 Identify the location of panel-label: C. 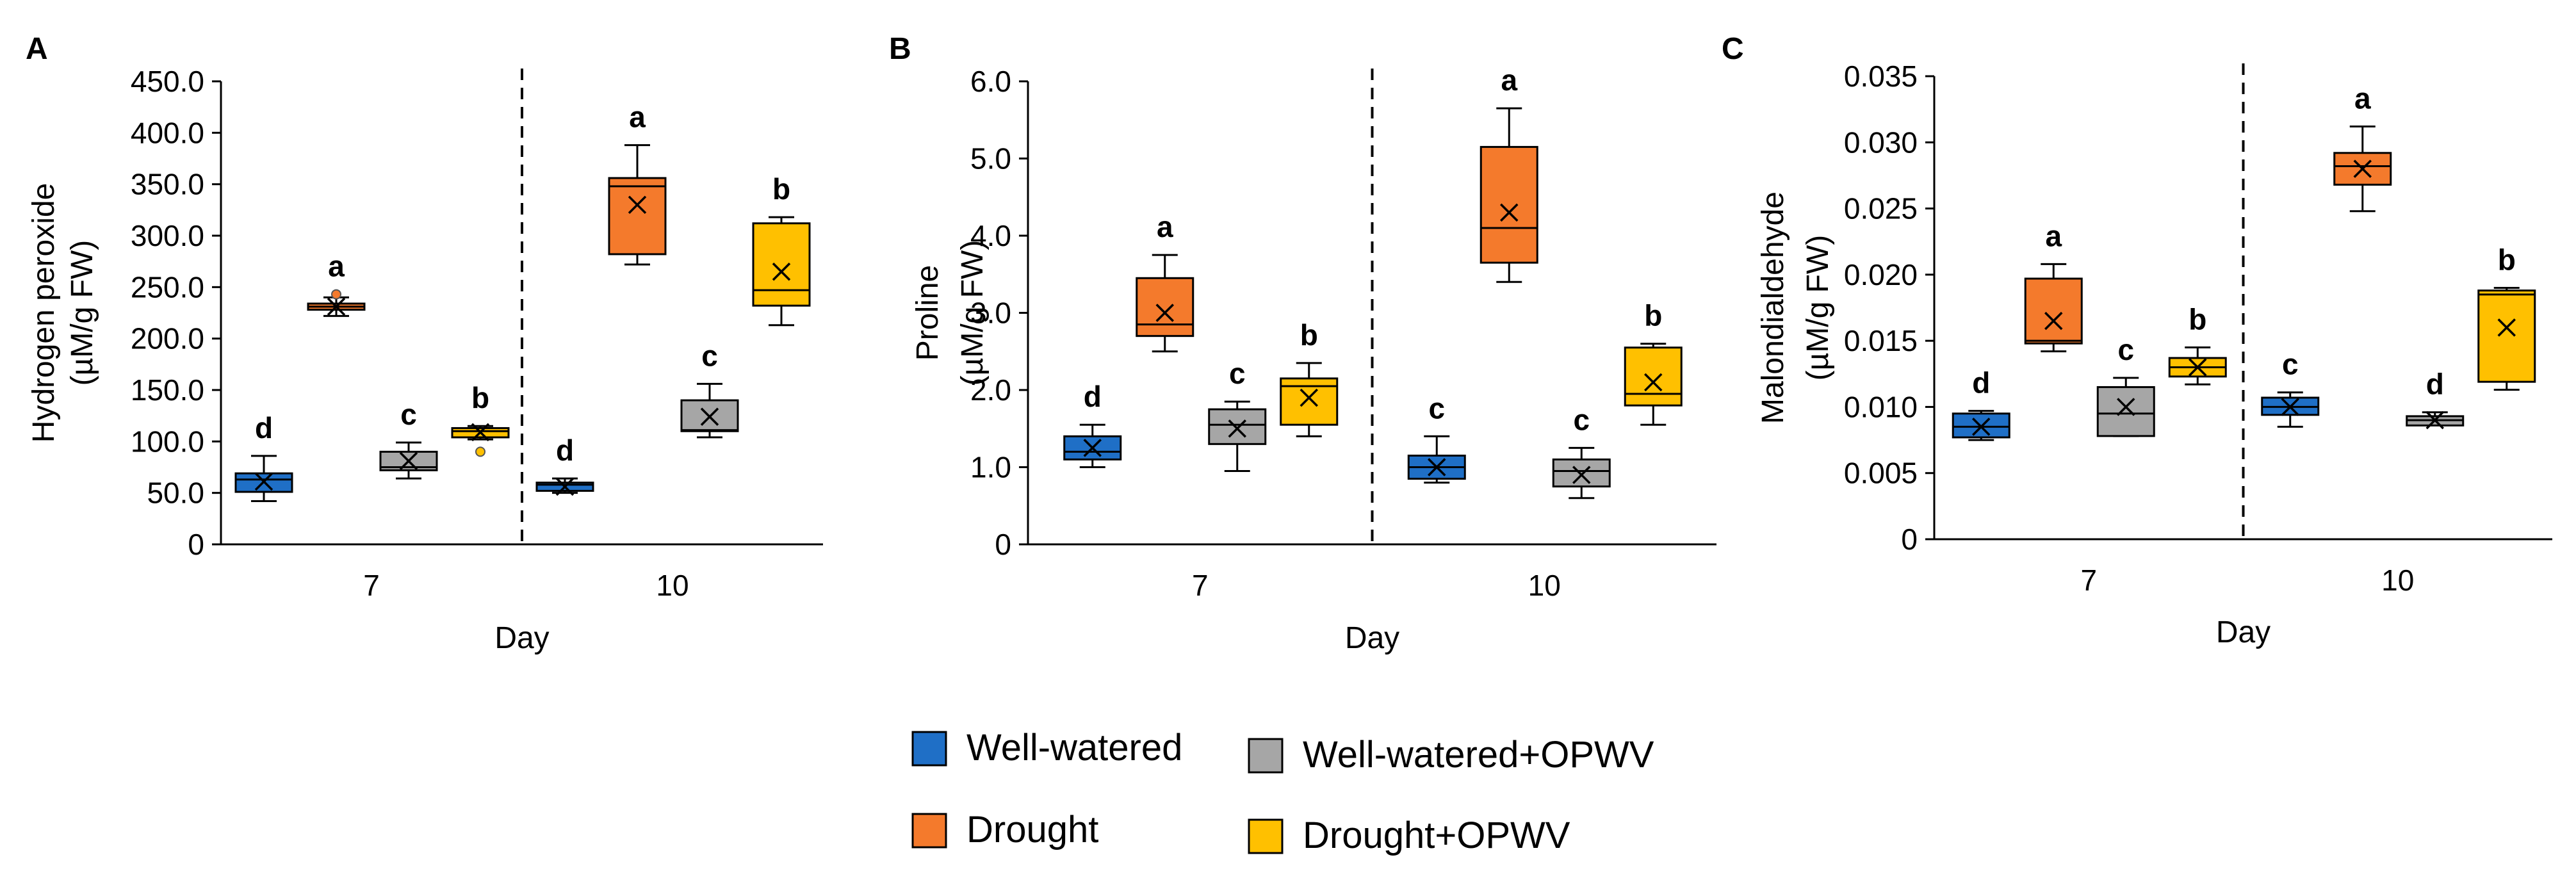
(1733, 49).